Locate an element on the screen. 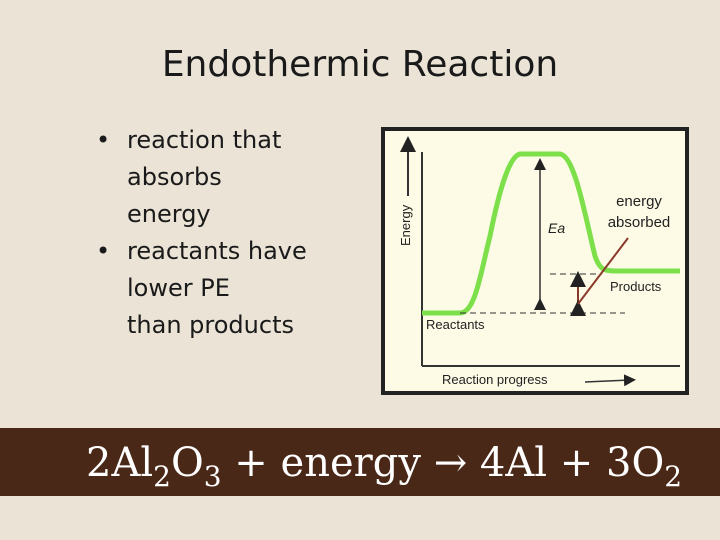  equation-band is located at coordinates (360, 462).